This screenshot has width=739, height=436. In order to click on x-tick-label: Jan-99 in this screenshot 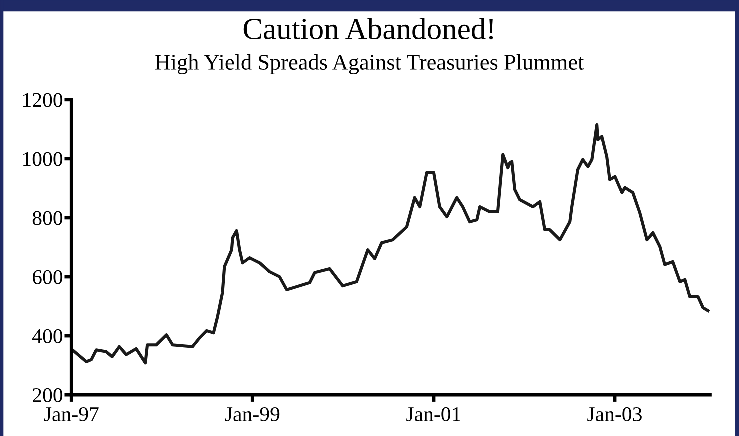, I will do `click(252, 414)`.